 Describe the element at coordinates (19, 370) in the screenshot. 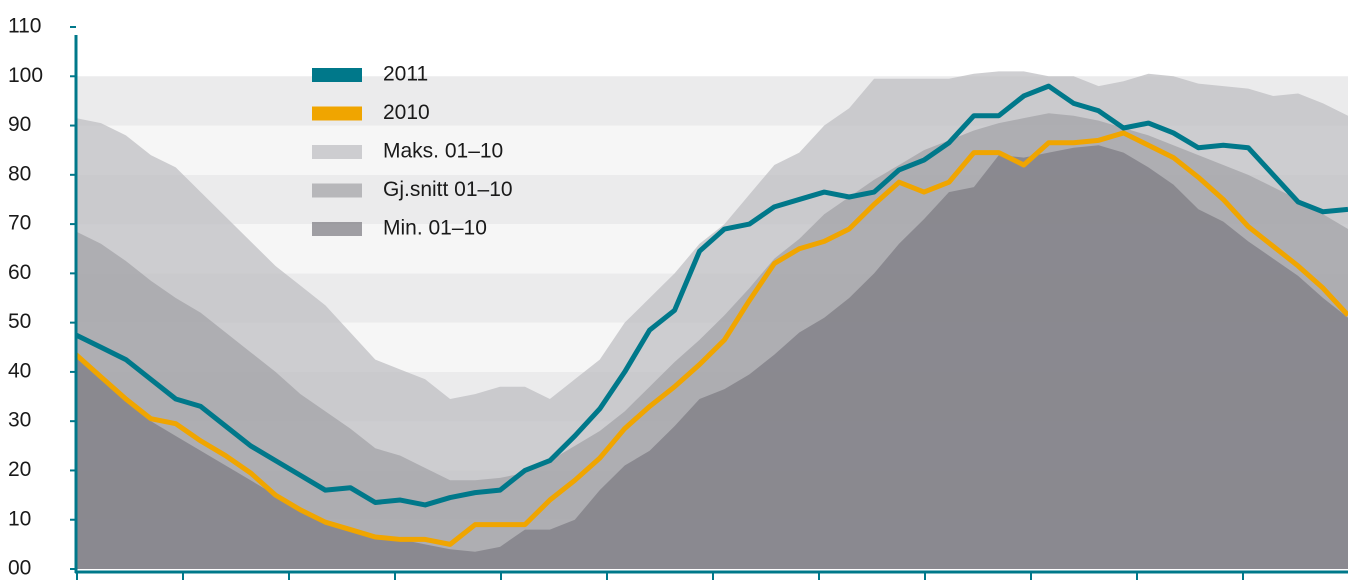

I see `y-tick-label: 40` at that location.